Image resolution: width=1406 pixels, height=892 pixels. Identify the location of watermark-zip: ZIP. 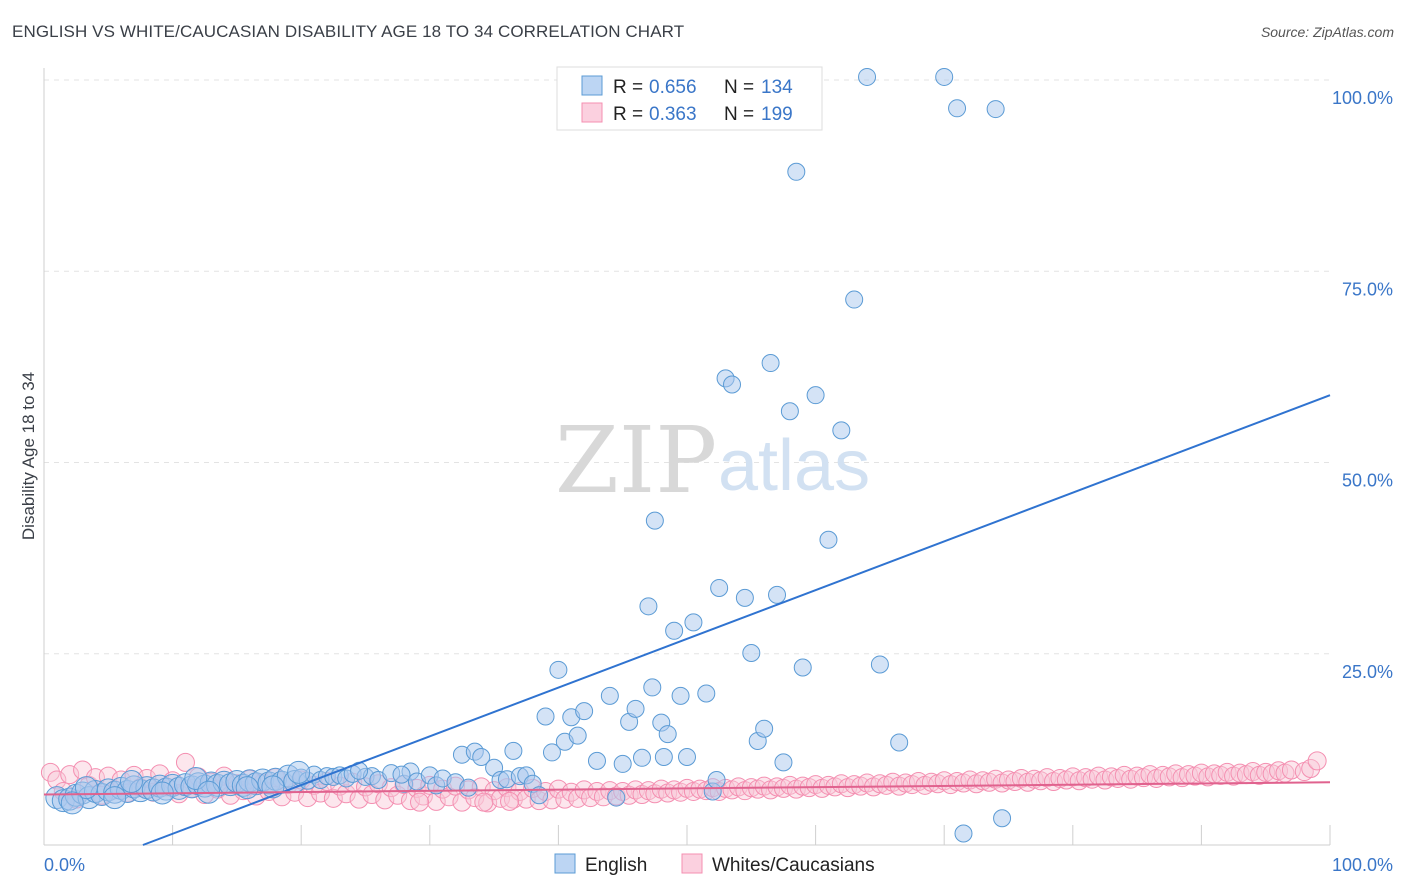
(636, 460).